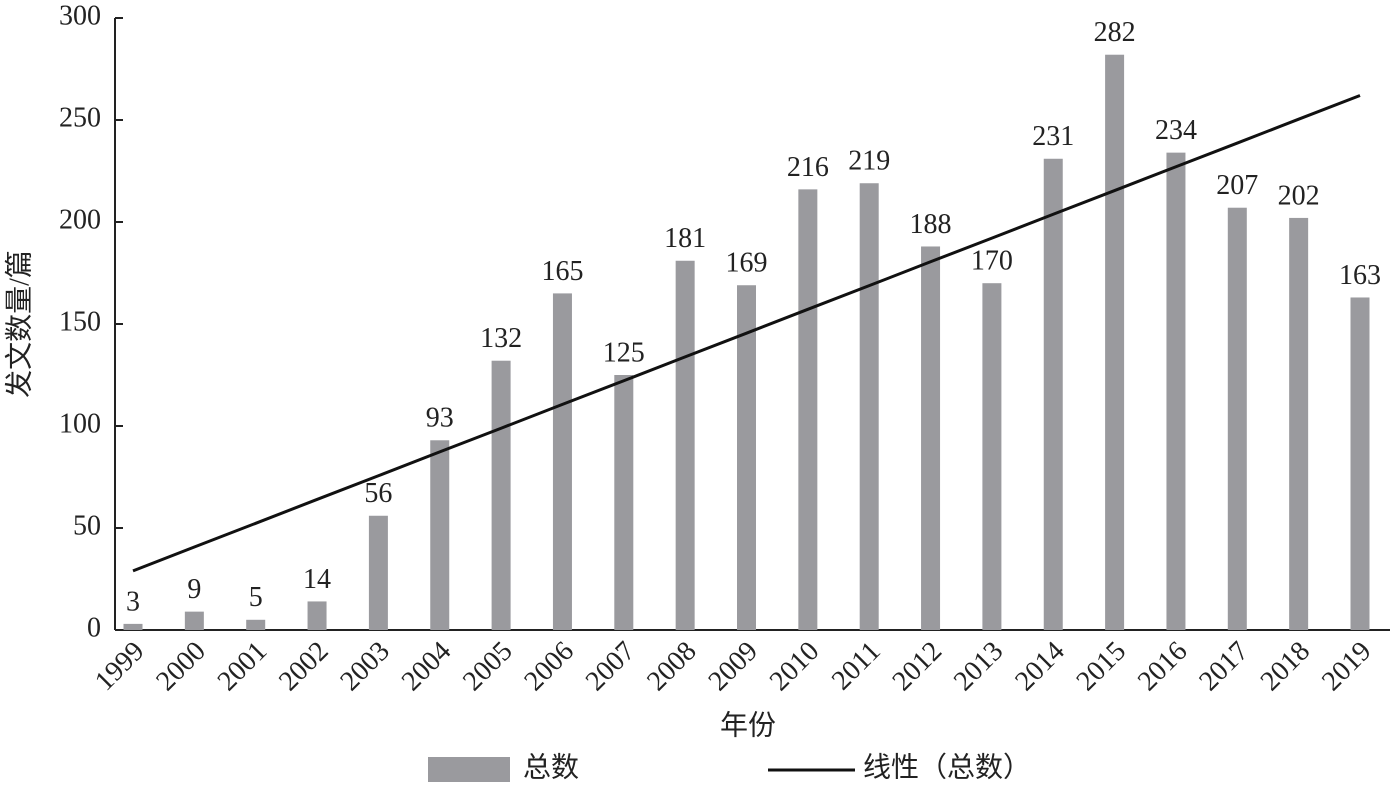  I want to click on value-label: 93, so click(440, 418).